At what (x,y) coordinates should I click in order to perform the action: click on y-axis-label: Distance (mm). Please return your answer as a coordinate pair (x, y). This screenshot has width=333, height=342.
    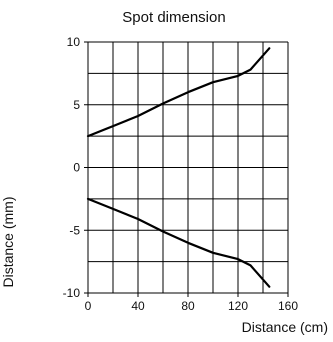
    Looking at the image, I should click on (8, 241).